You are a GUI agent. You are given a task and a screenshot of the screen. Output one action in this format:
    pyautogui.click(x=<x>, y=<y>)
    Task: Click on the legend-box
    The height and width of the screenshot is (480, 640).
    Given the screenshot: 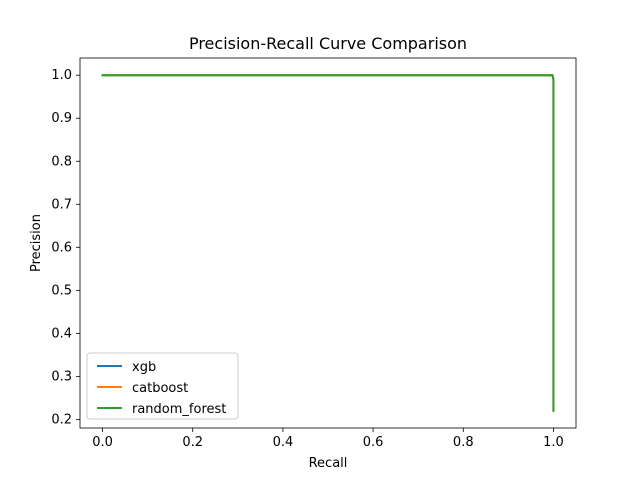 What is the action you would take?
    pyautogui.click(x=162, y=386)
    